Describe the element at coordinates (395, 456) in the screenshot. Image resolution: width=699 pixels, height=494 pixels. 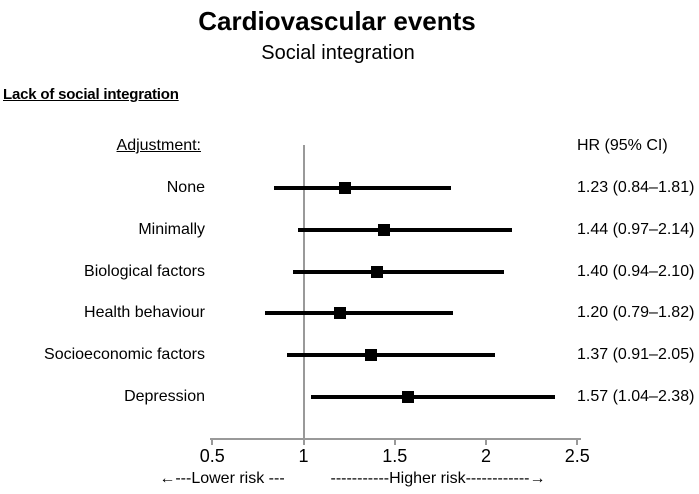
I see `x-tick-label: 1.5` at that location.